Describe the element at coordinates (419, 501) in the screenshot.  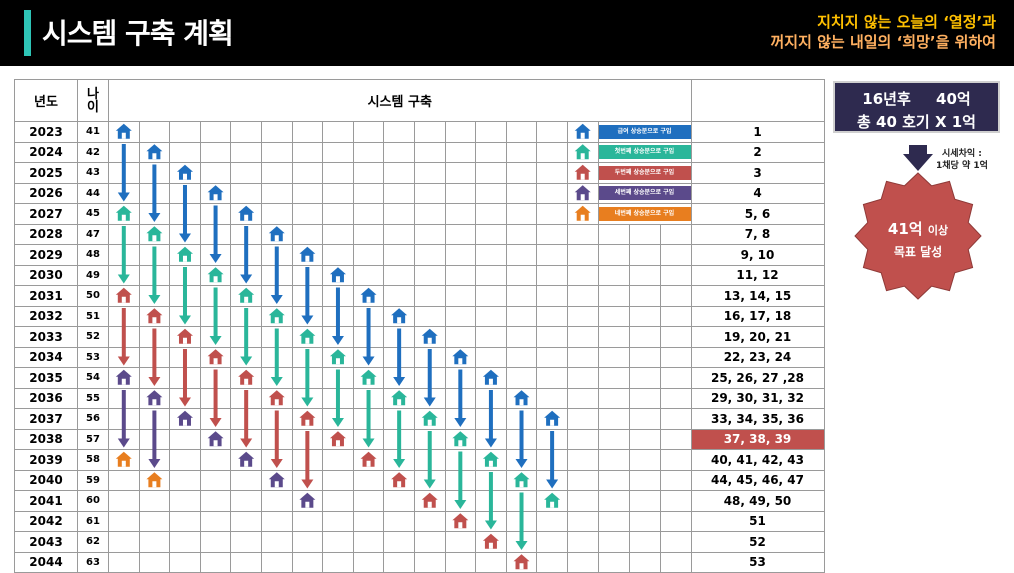
I see `table-row: 2041 60 48, 49, 50` at that location.